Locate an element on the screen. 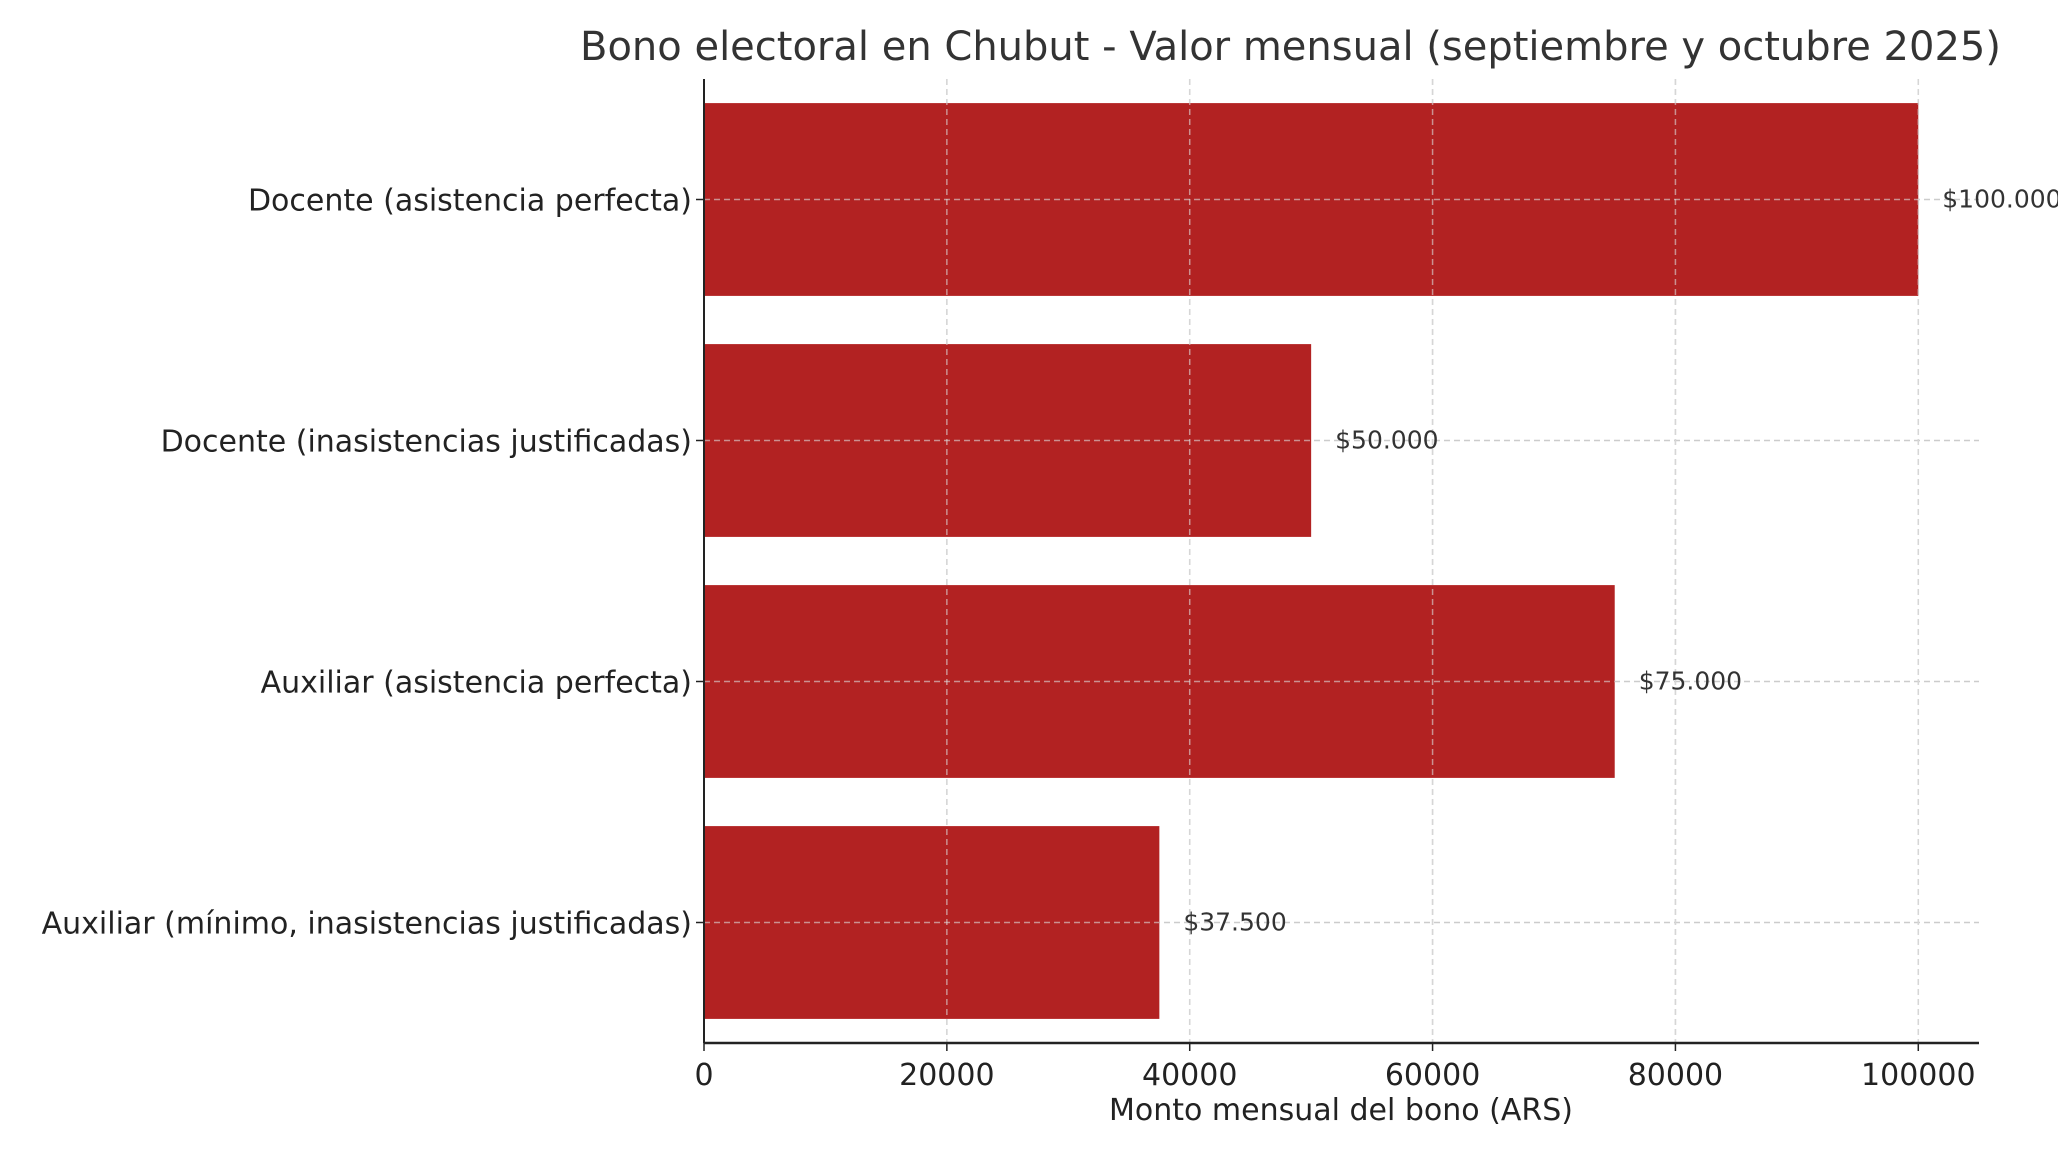  y-tick-label: Docente (asistencia perfecta) is located at coordinates (470, 201).